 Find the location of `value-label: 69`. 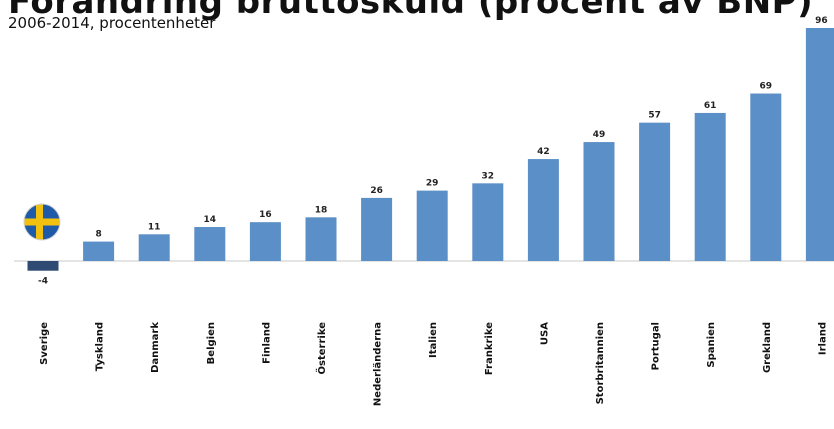

value-label: 69 is located at coordinates (766, 87).